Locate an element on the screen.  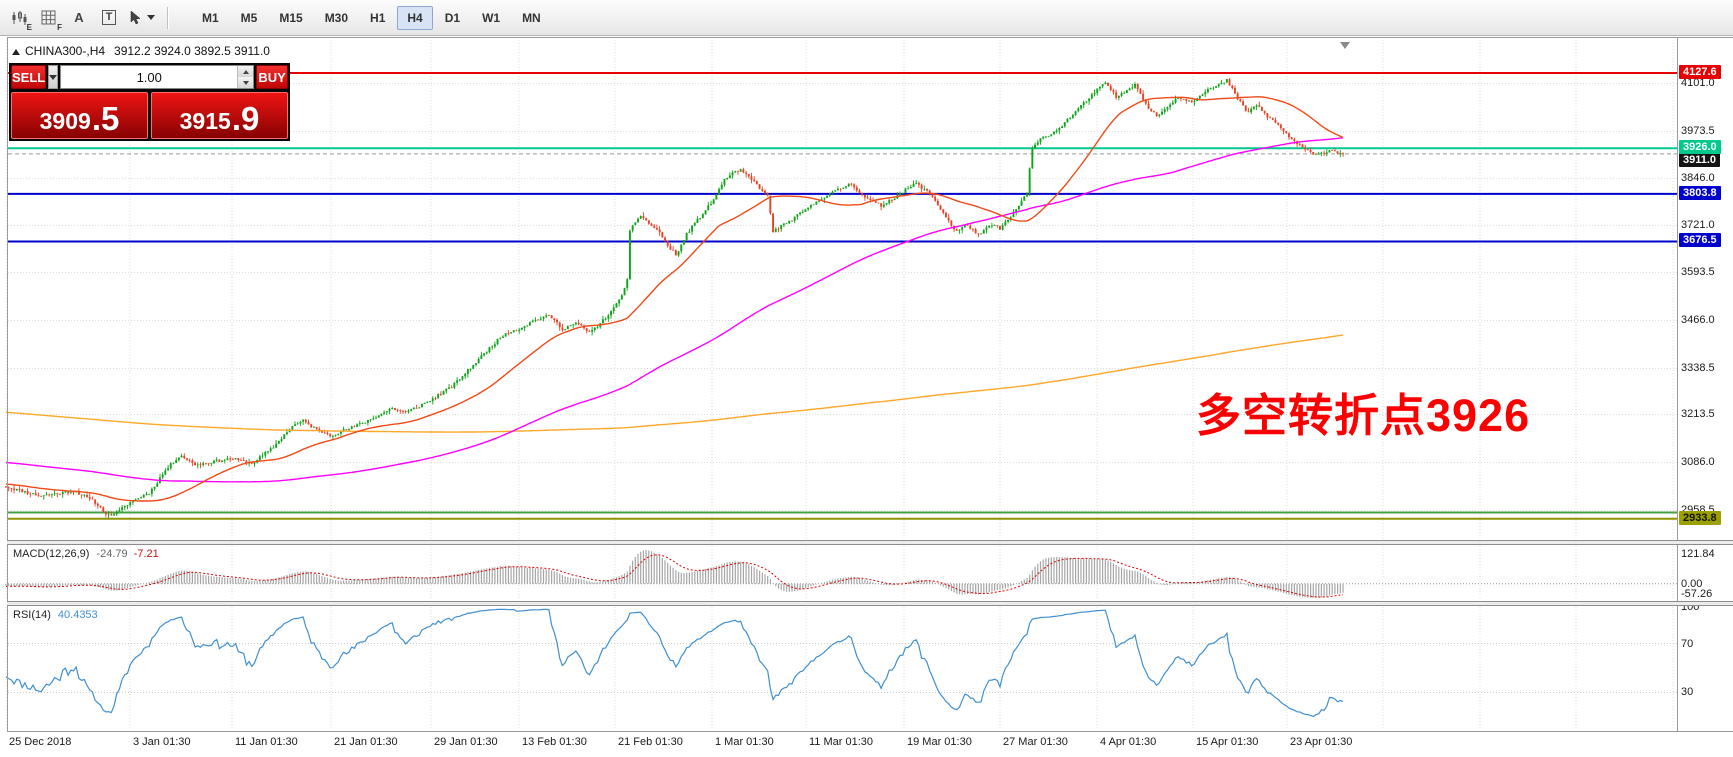
toolbar-separator is located at coordinates (167, 17).